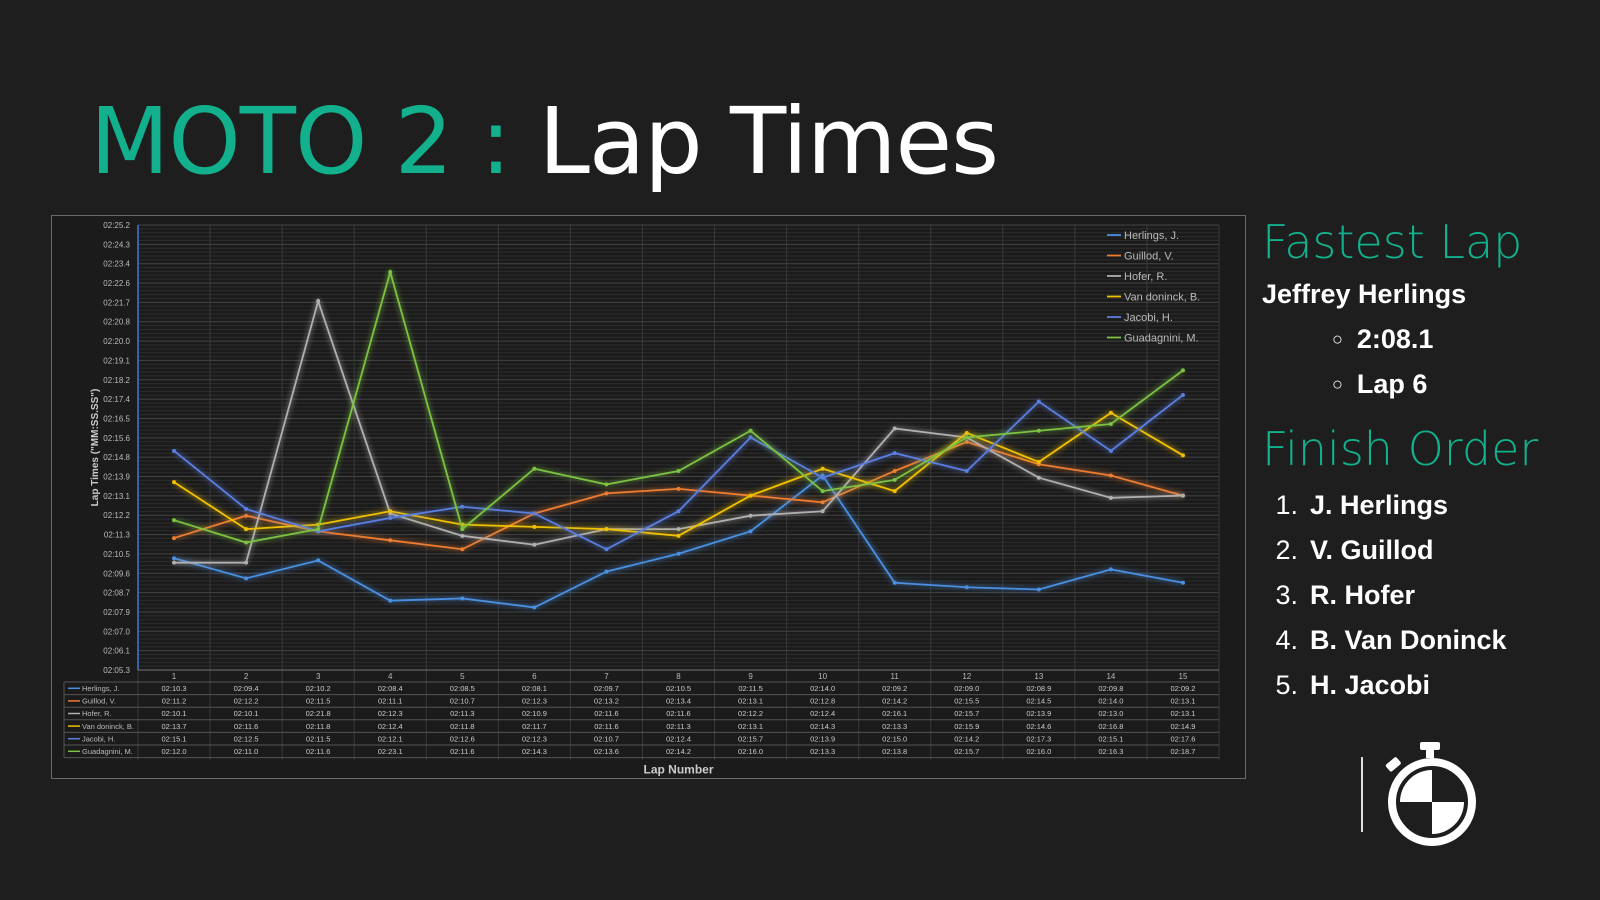 Image resolution: width=1600 pixels, height=900 pixels. I want to click on finish-rank: 4., so click(1286, 640).